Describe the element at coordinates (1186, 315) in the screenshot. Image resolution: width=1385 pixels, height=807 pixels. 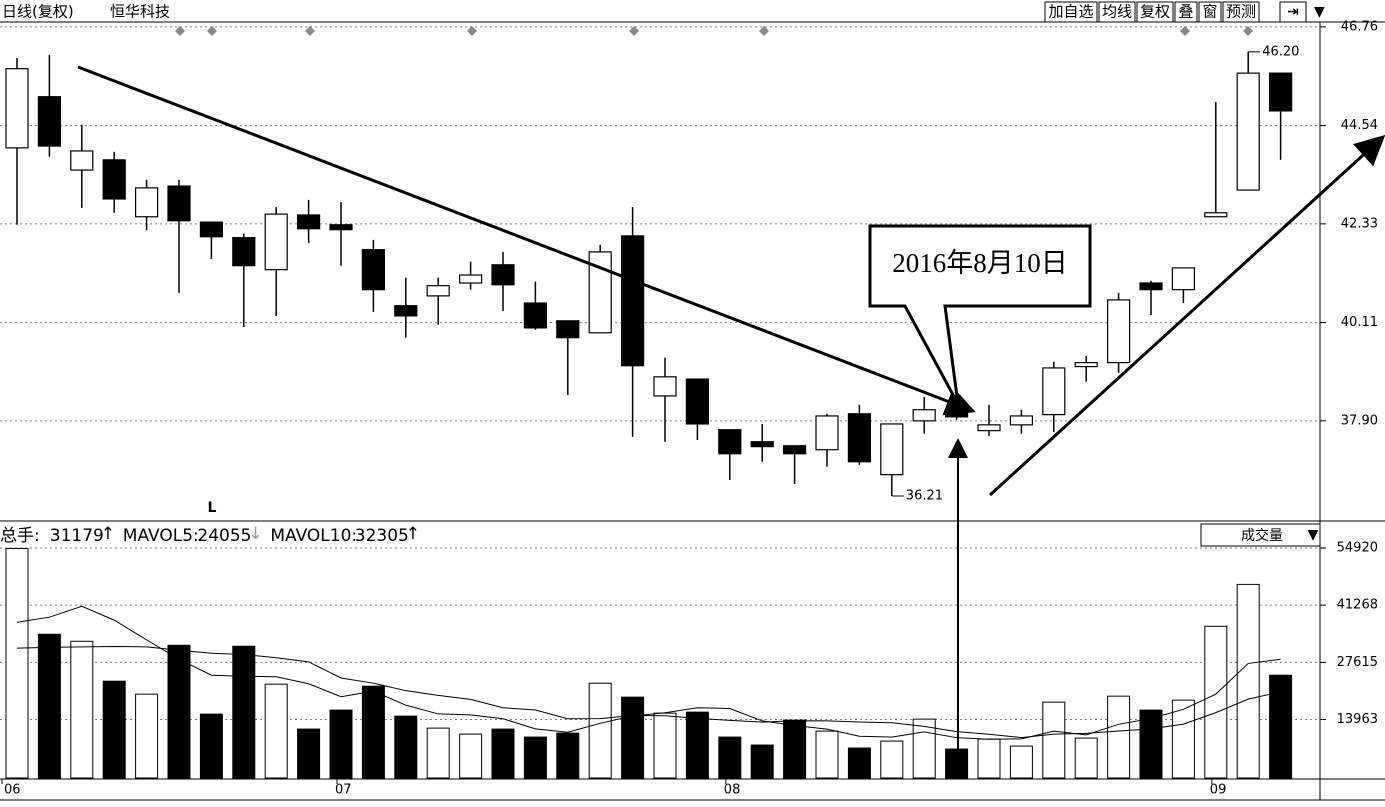
I see `trend-arrow` at that location.